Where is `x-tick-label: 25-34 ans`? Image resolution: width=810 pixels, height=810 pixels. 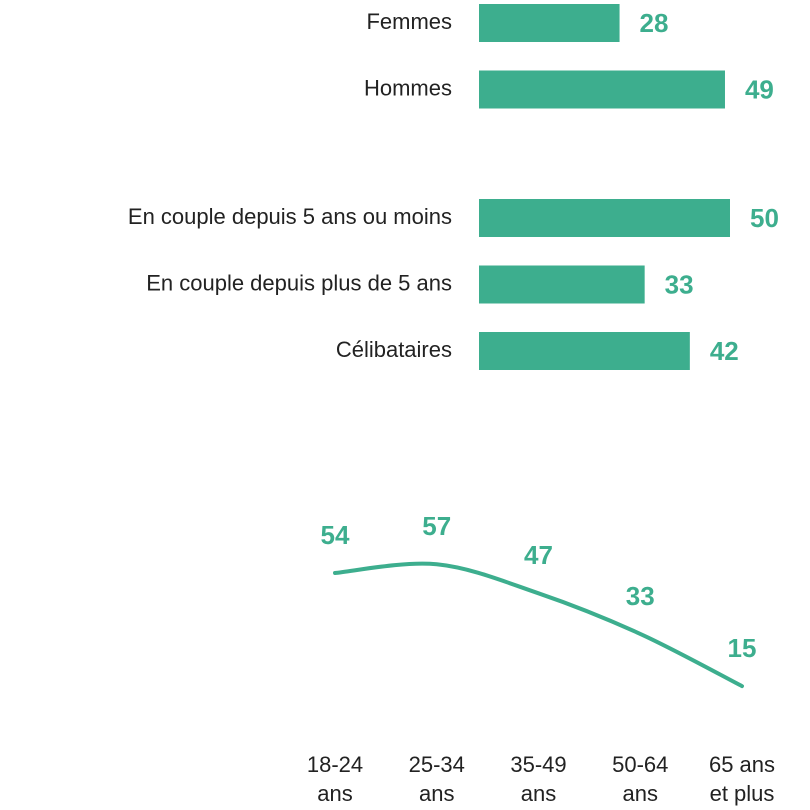 x-tick-label: 25-34 ans is located at coordinates (436, 779).